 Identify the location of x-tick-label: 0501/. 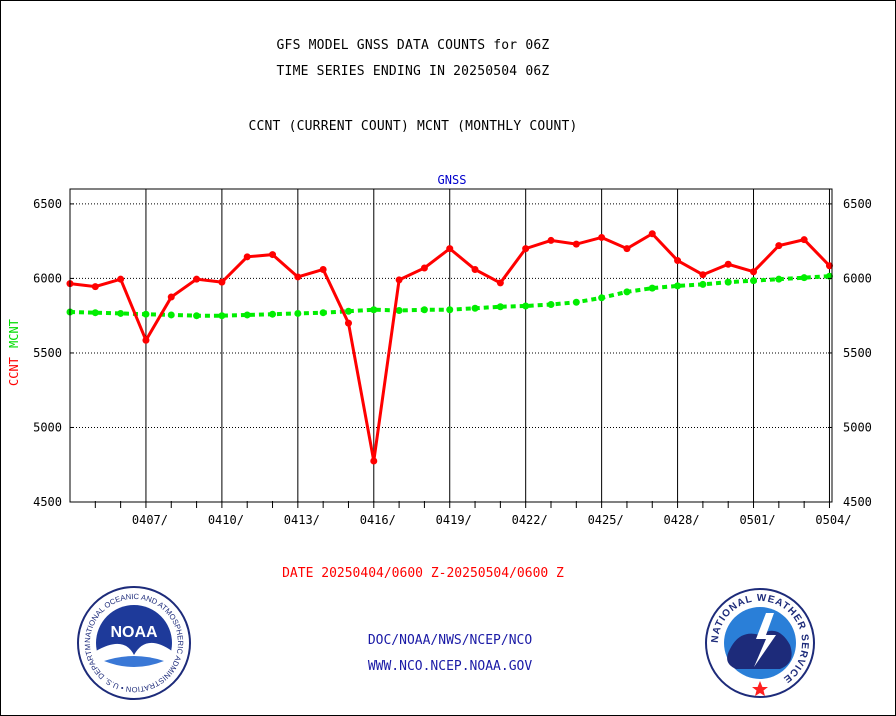
(757, 520).